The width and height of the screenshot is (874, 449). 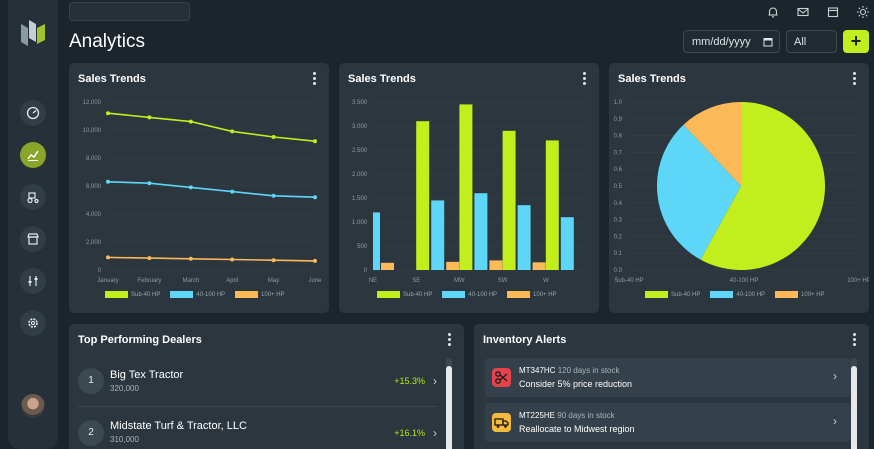 What do you see at coordinates (618, 103) in the screenshot?
I see `y-tick-label: 1.0` at bounding box center [618, 103].